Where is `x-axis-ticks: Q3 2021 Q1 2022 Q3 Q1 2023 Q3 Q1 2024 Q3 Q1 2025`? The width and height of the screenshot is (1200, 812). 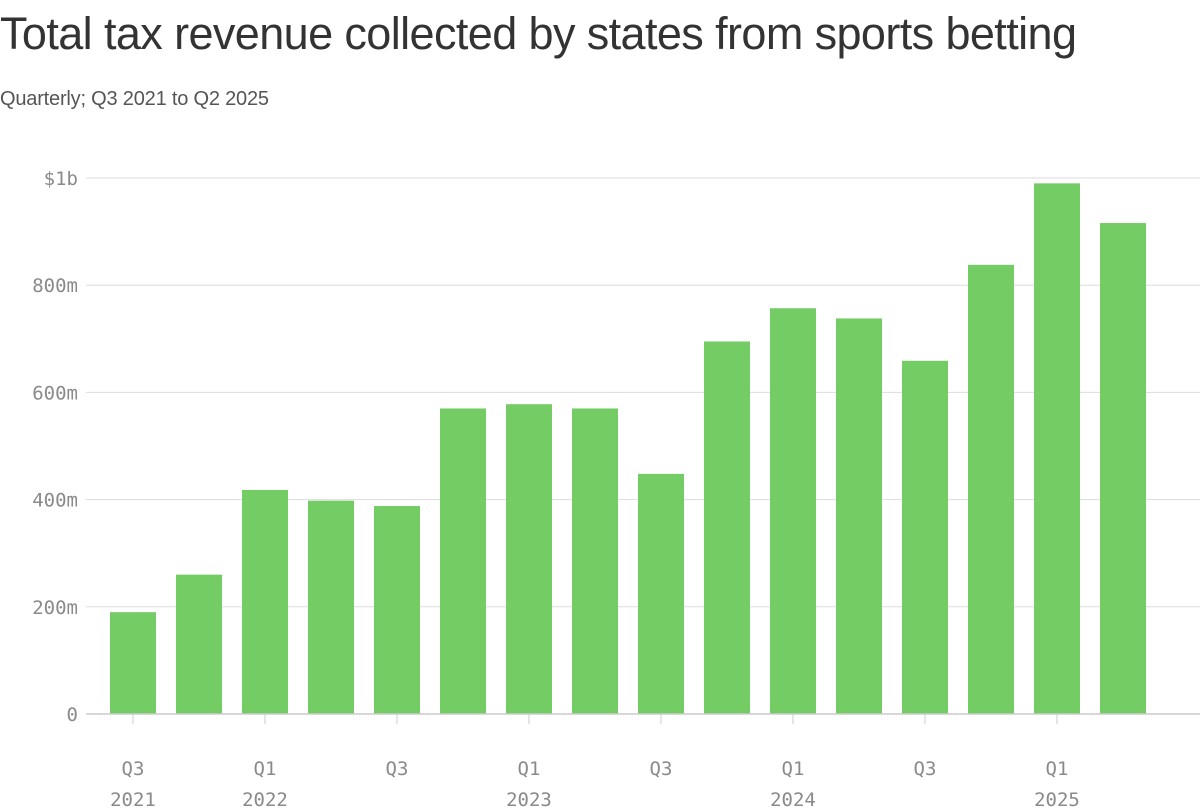
x-axis-ticks: Q3 2021 Q1 2022 Q3 Q1 2023 Q3 Q1 2024 Q3 Q1 2025 is located at coordinates (595, 762).